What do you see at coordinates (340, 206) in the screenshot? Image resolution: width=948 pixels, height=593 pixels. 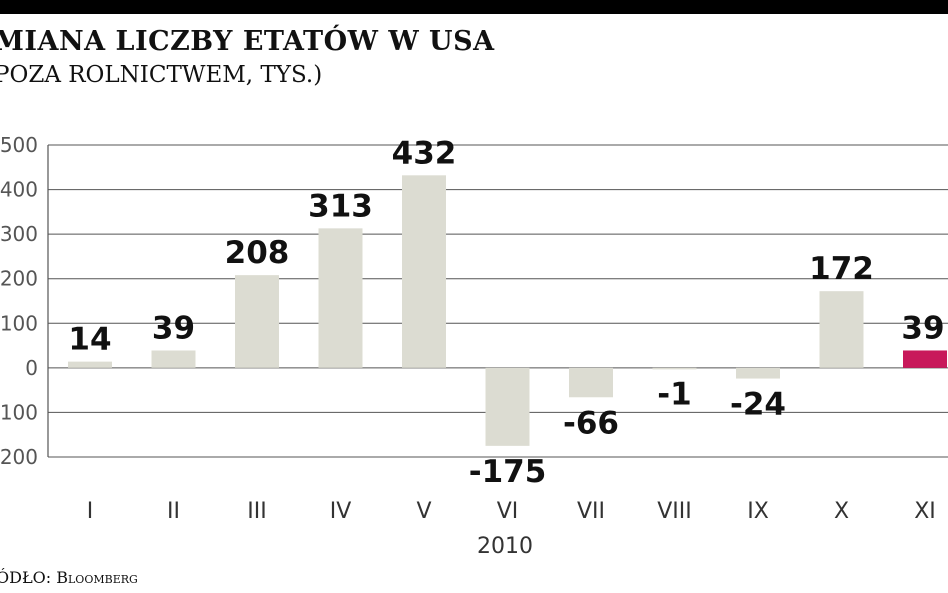 I see `data-label: 313` at bounding box center [340, 206].